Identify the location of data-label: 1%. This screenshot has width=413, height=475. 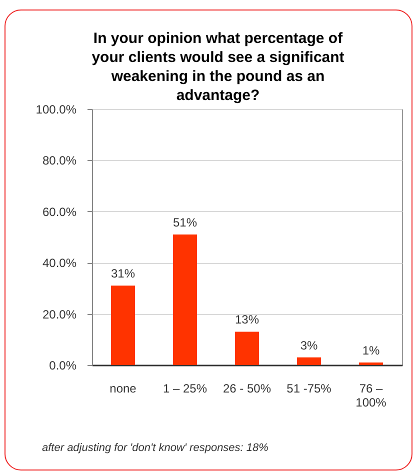
(371, 350).